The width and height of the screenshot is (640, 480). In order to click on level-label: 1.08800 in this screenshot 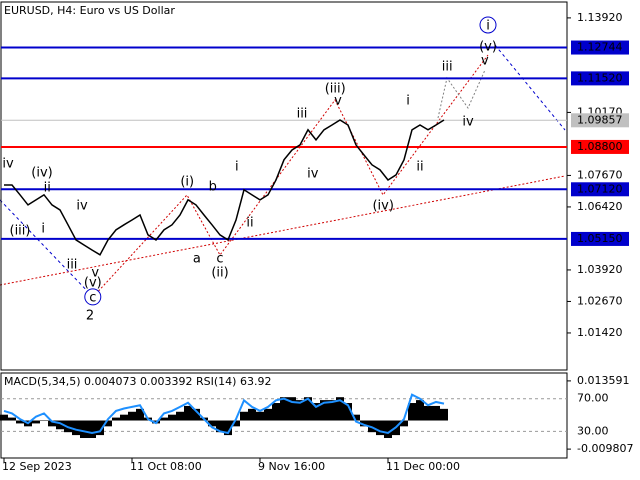, I will do `click(600, 146)`.